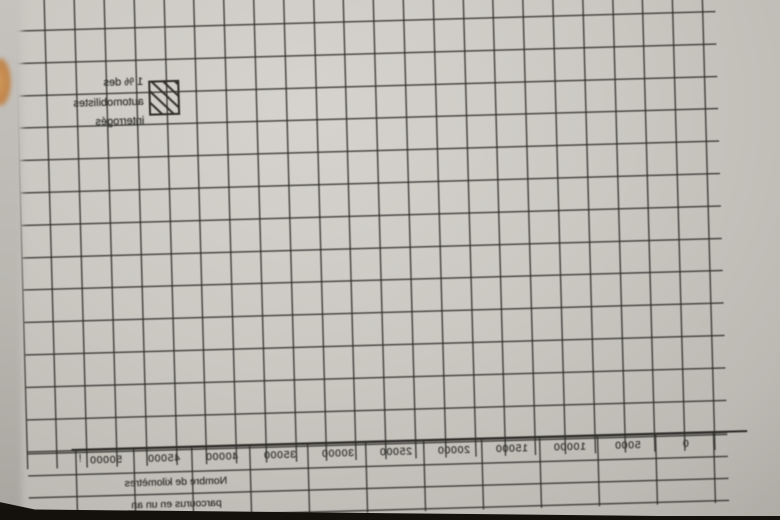 The height and width of the screenshot is (520, 780). What do you see at coordinates (338, 453) in the screenshot?
I see `x-axis-tick-label: 30000` at bounding box center [338, 453].